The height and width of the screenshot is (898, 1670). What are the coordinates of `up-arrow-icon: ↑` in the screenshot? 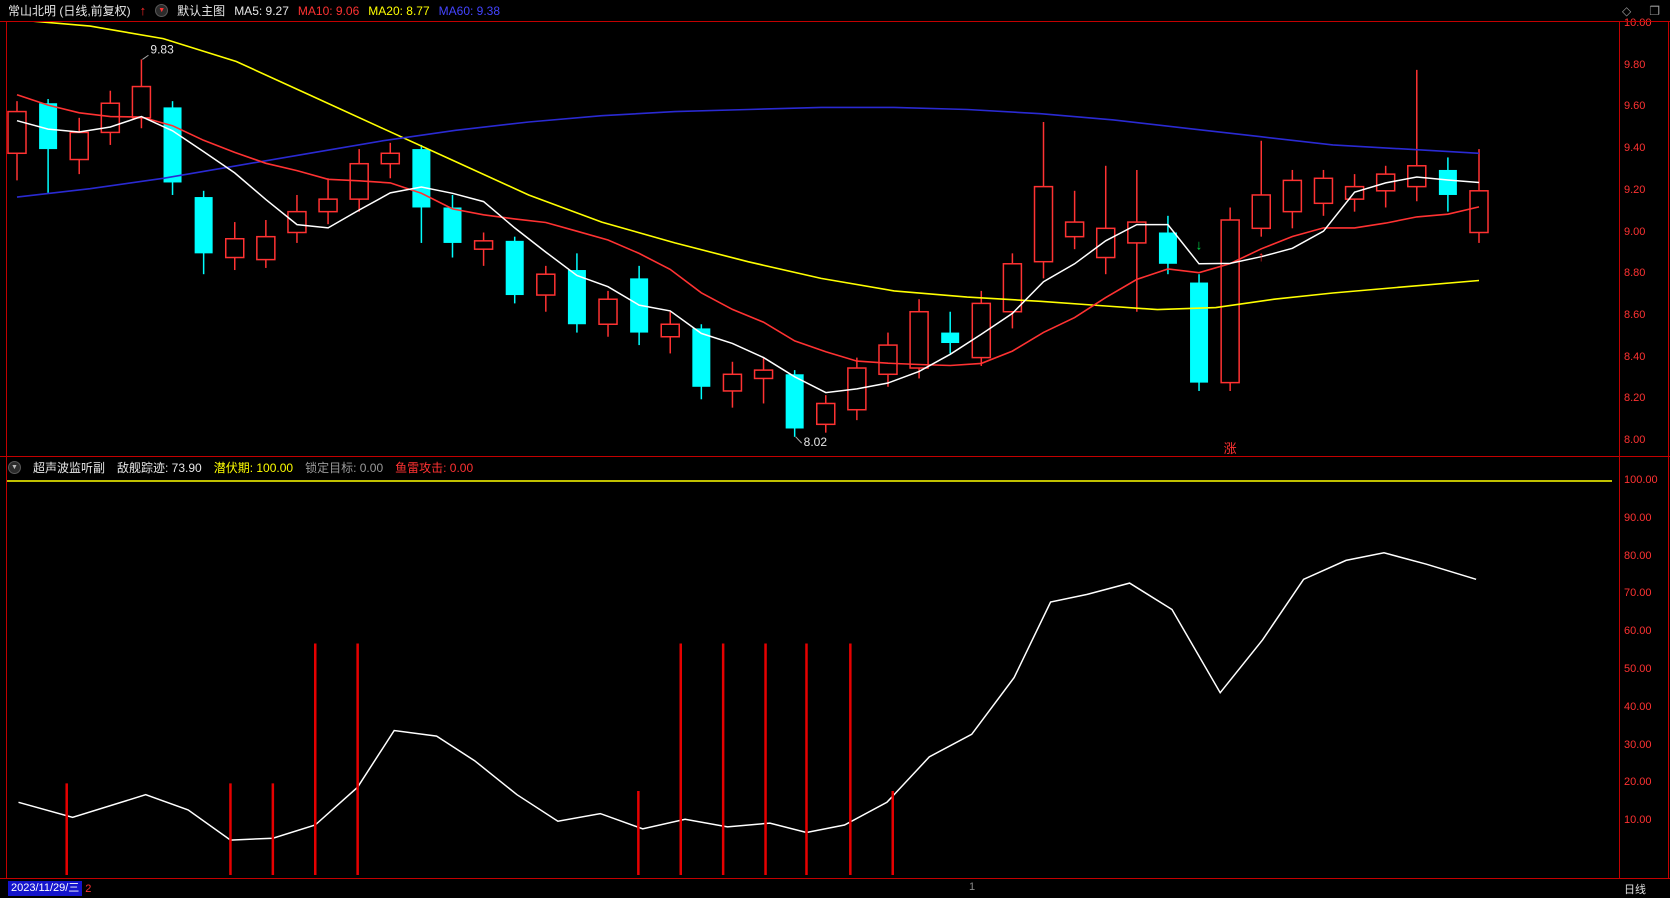 It's located at (143, 10).